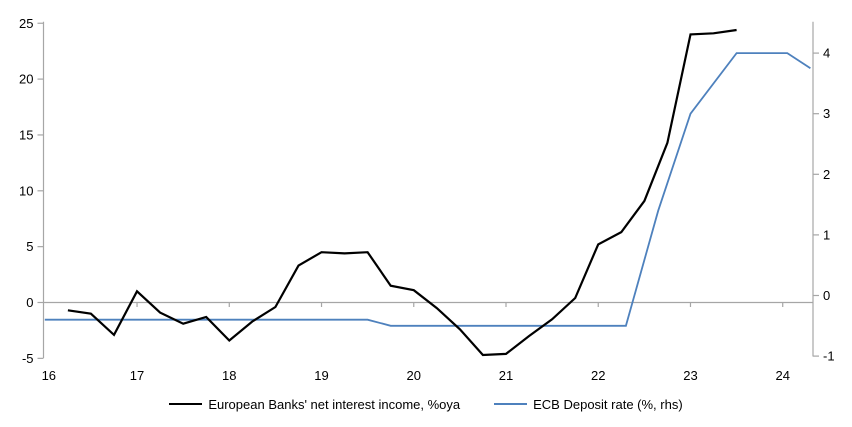 This screenshot has width=852, height=427. I want to click on x-axis-tick-label: 20, so click(414, 375).